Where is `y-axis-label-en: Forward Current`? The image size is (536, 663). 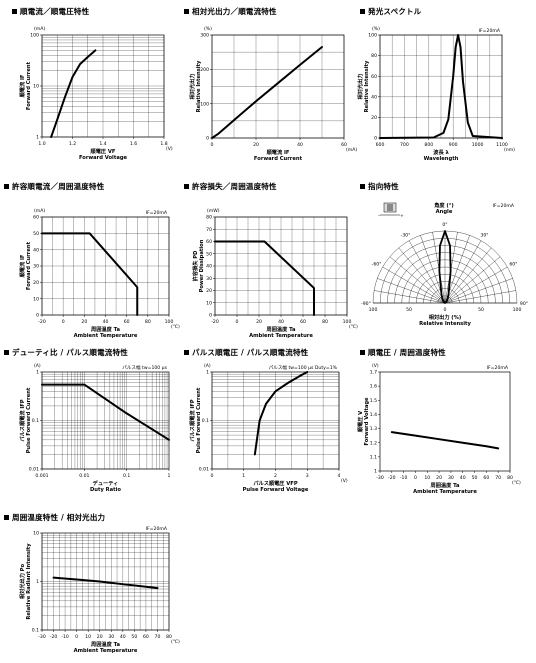
y-axis-label-en: Forward Current is located at coordinates (29, 85).